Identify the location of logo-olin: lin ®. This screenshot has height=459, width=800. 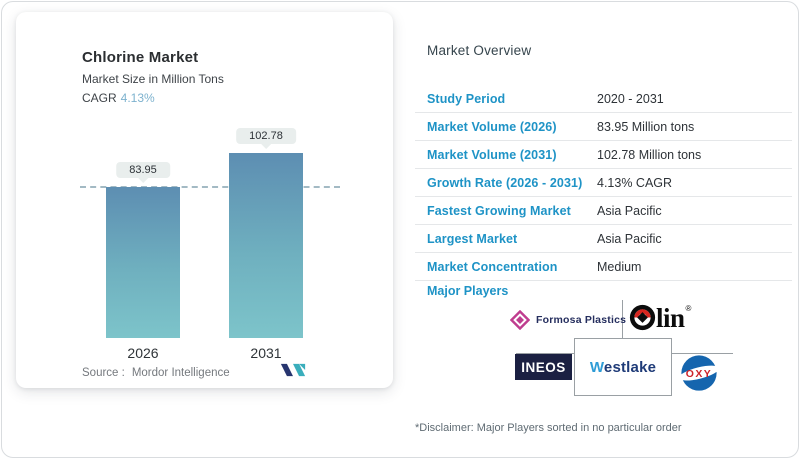
(660, 318).